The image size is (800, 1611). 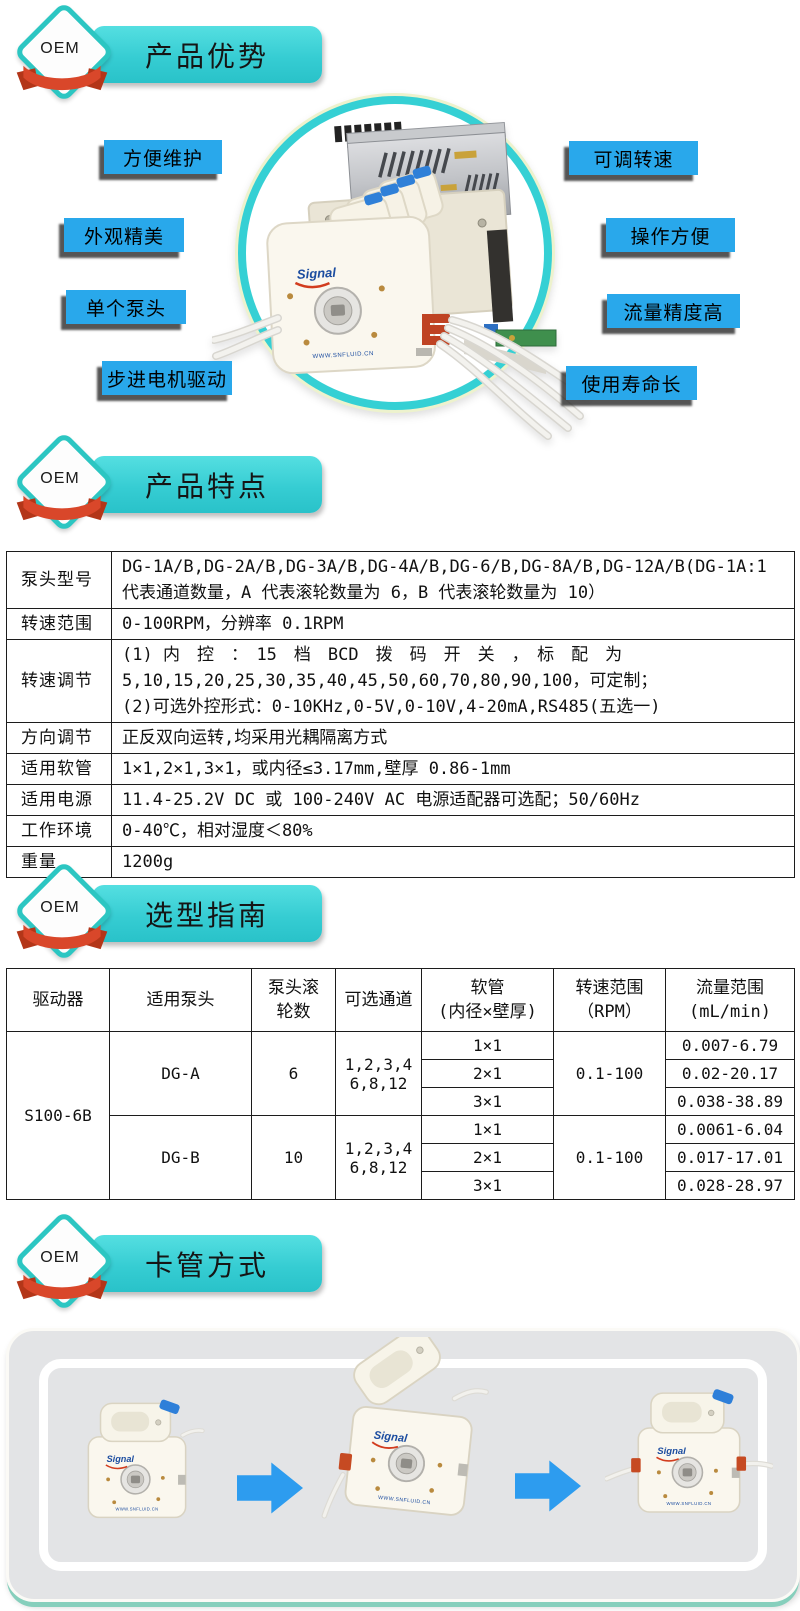 I want to click on column-header: 可选通道, so click(x=378, y=1000).